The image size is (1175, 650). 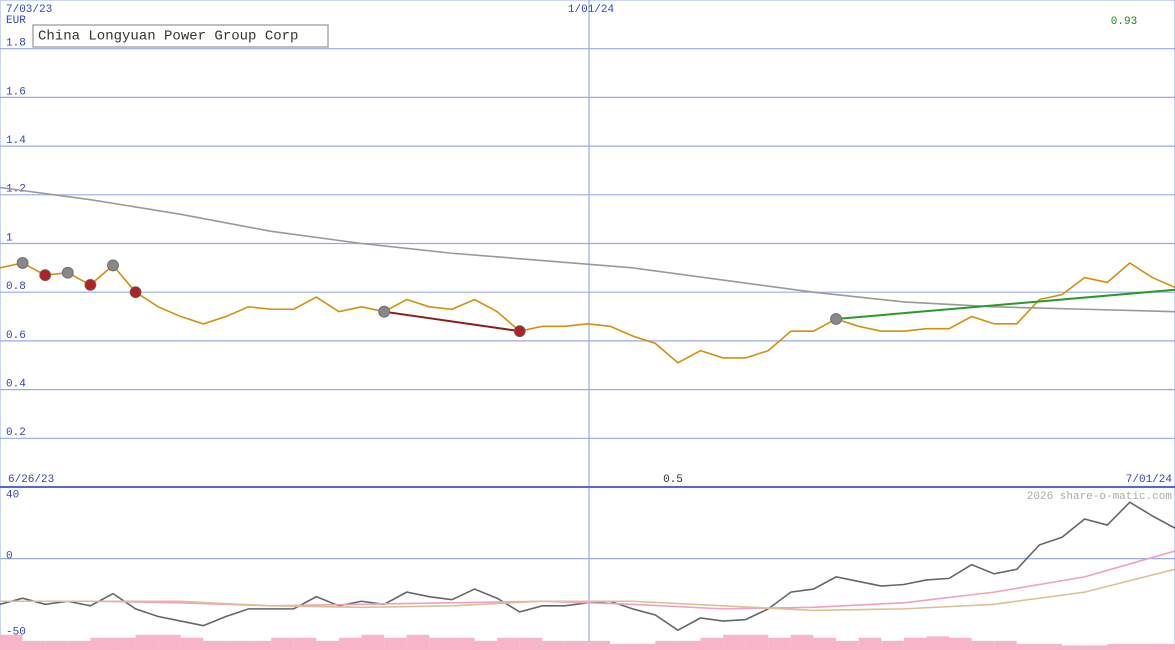 I want to click on y-tick-label: 0.8, so click(x=16, y=287).